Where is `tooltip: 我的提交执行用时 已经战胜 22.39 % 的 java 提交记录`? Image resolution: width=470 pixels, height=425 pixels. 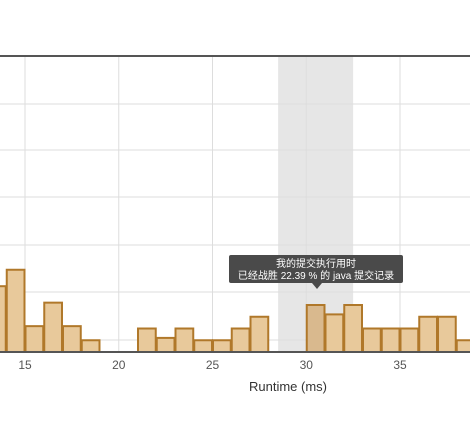
tooltip: 我的提交执行用时 已经战胜 22.39 % 的 java 提交记录 is located at coordinates (316, 272).